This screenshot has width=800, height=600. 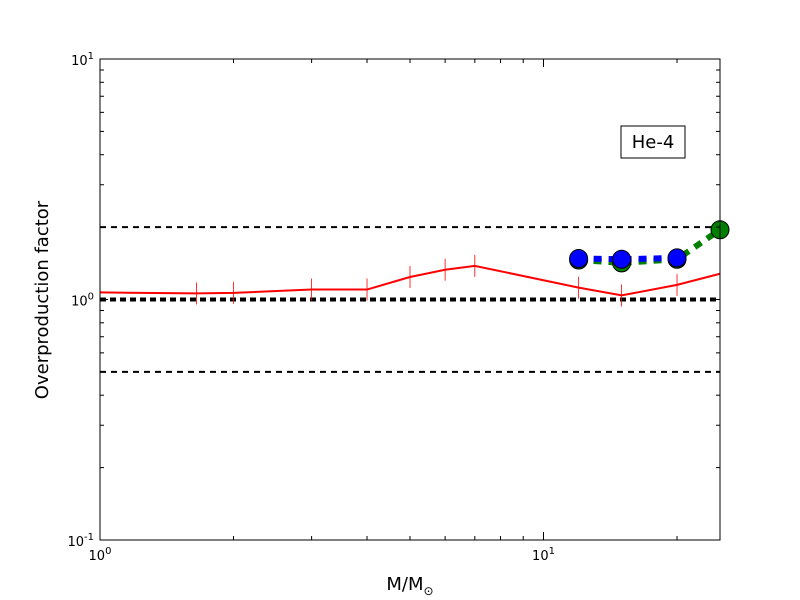 I want to click on x-tick-label-1: 10¹, so click(x=543, y=555).